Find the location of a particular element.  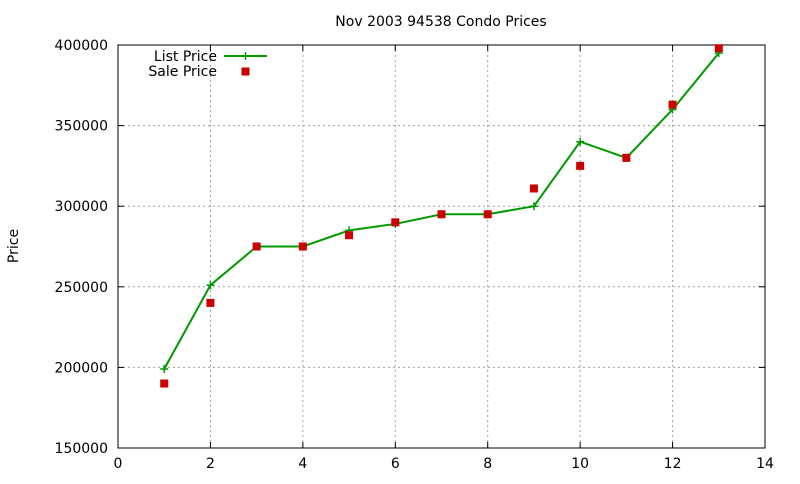

legend-sample-sale-price is located at coordinates (245, 71).